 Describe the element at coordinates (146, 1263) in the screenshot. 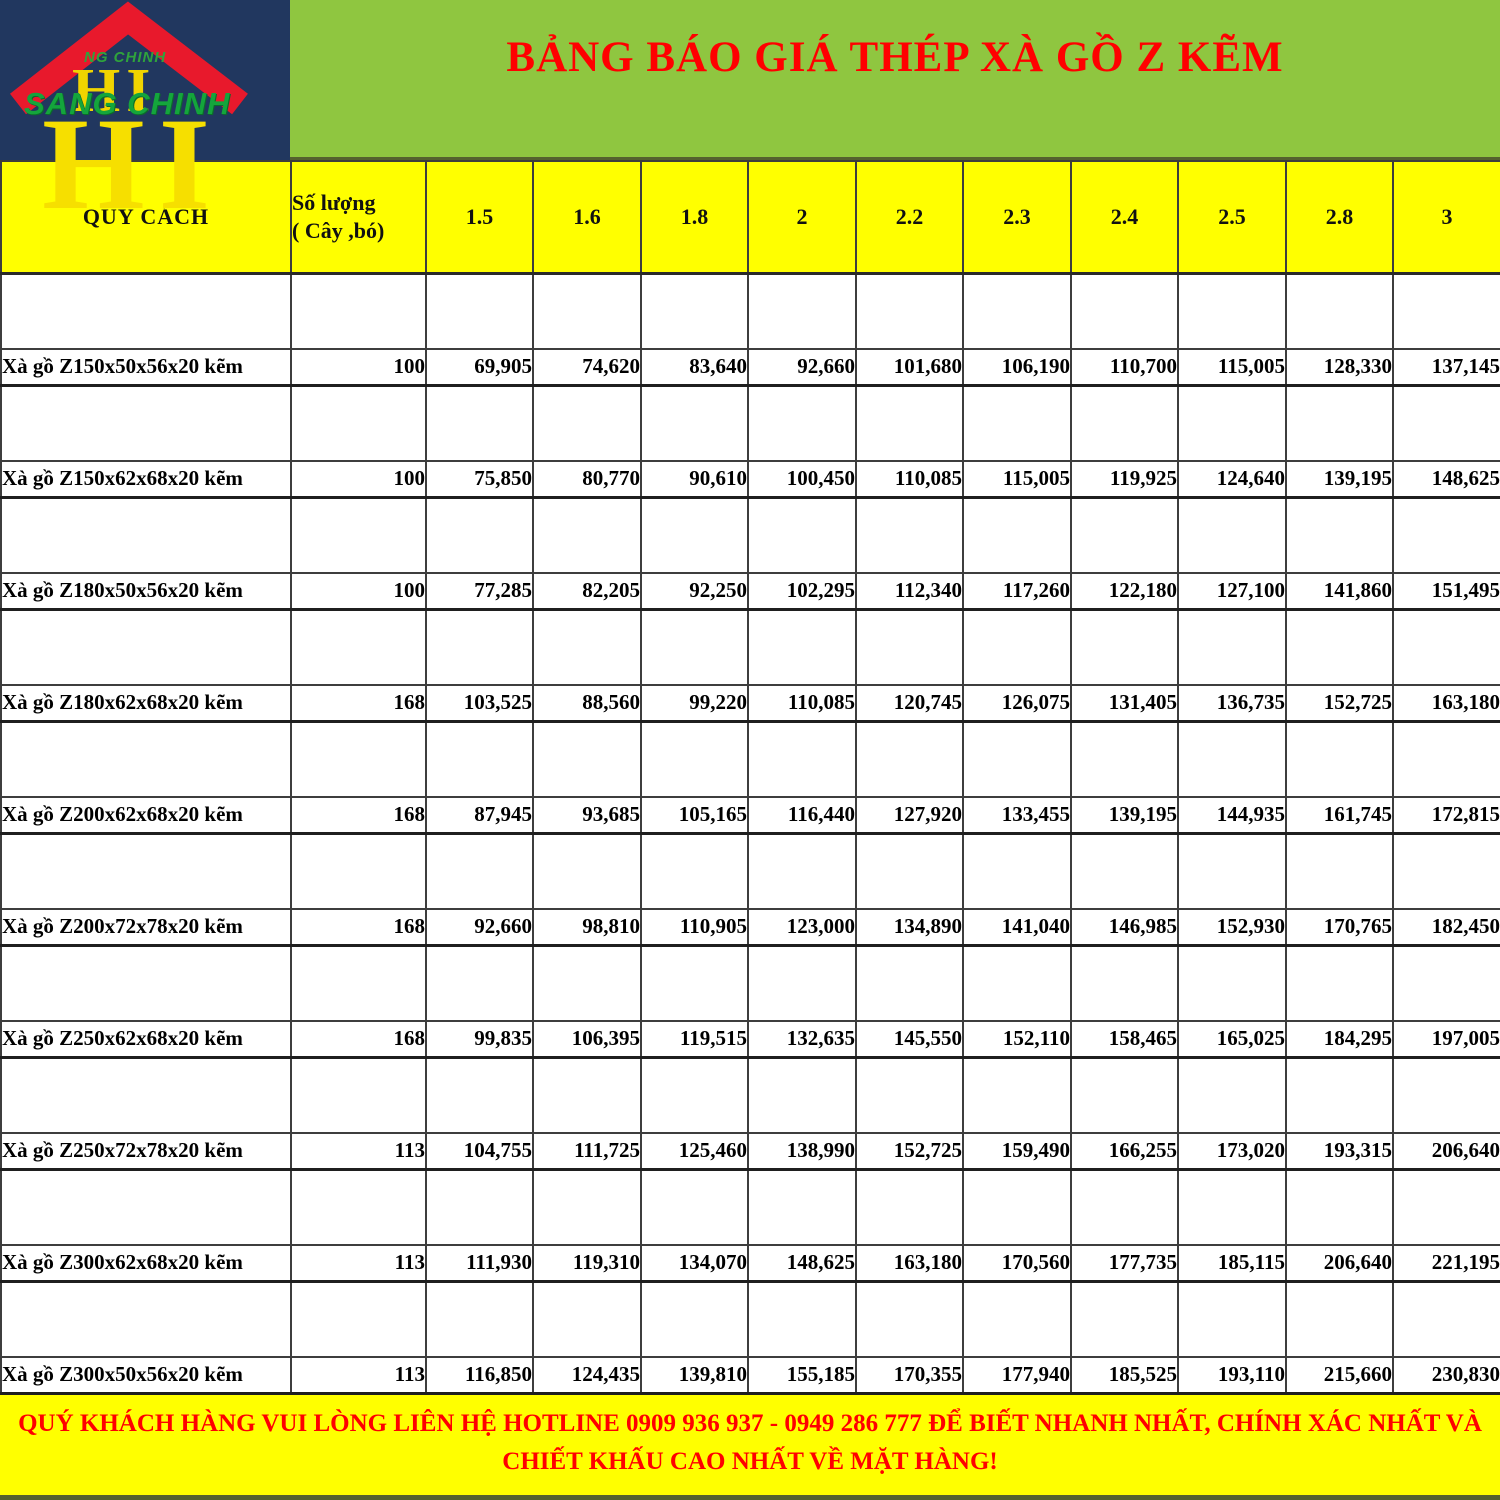

I see `product-name: Xà gồ Z300x62x68x20 kẽm` at that location.